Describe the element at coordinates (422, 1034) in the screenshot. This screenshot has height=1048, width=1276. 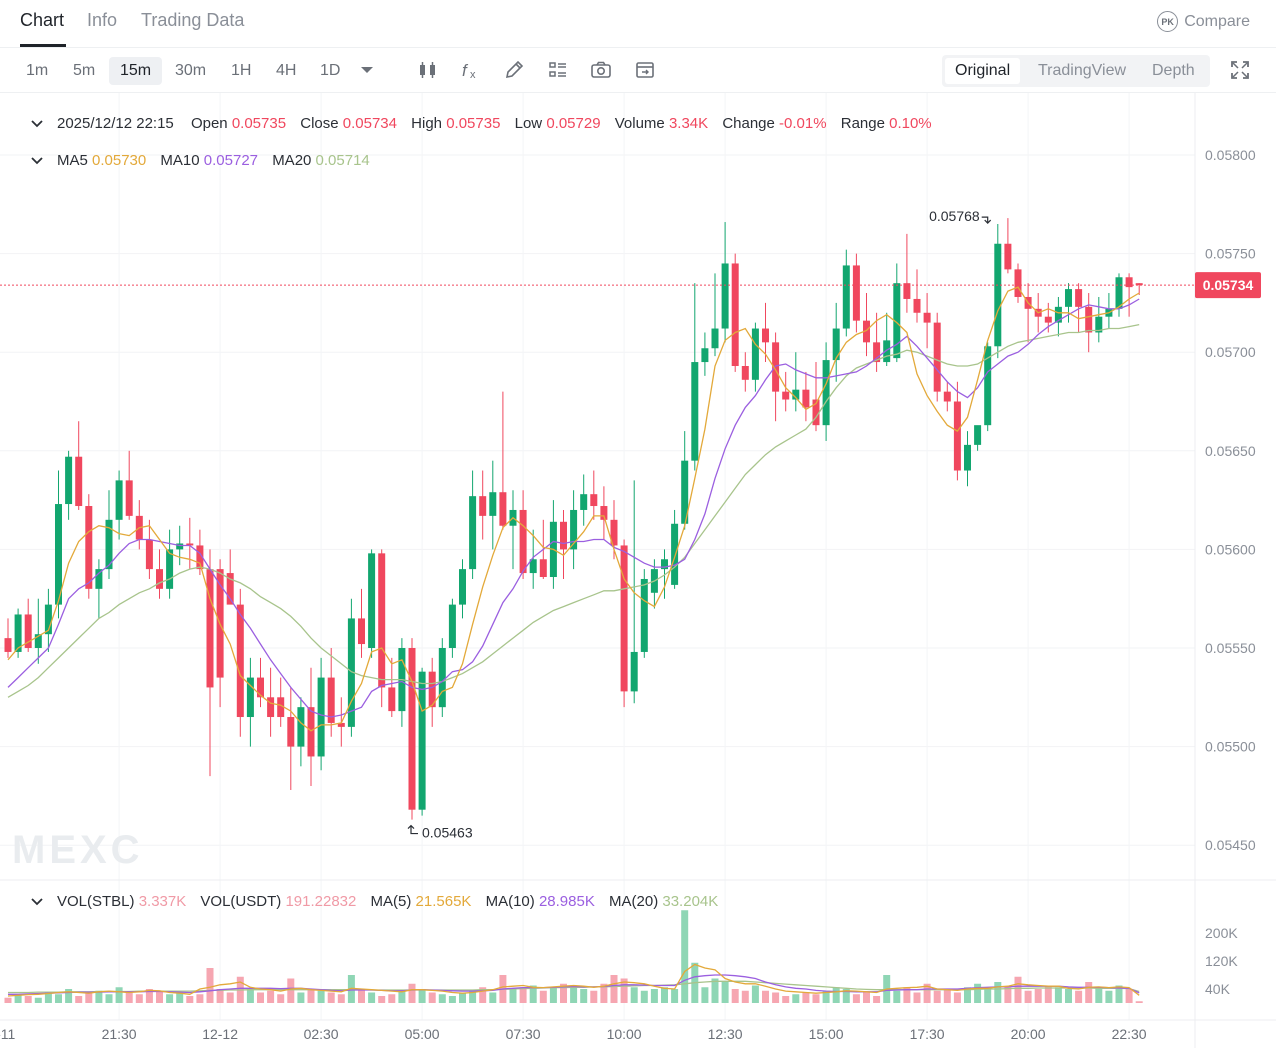
I see `time-axis-label: 05:00` at that location.